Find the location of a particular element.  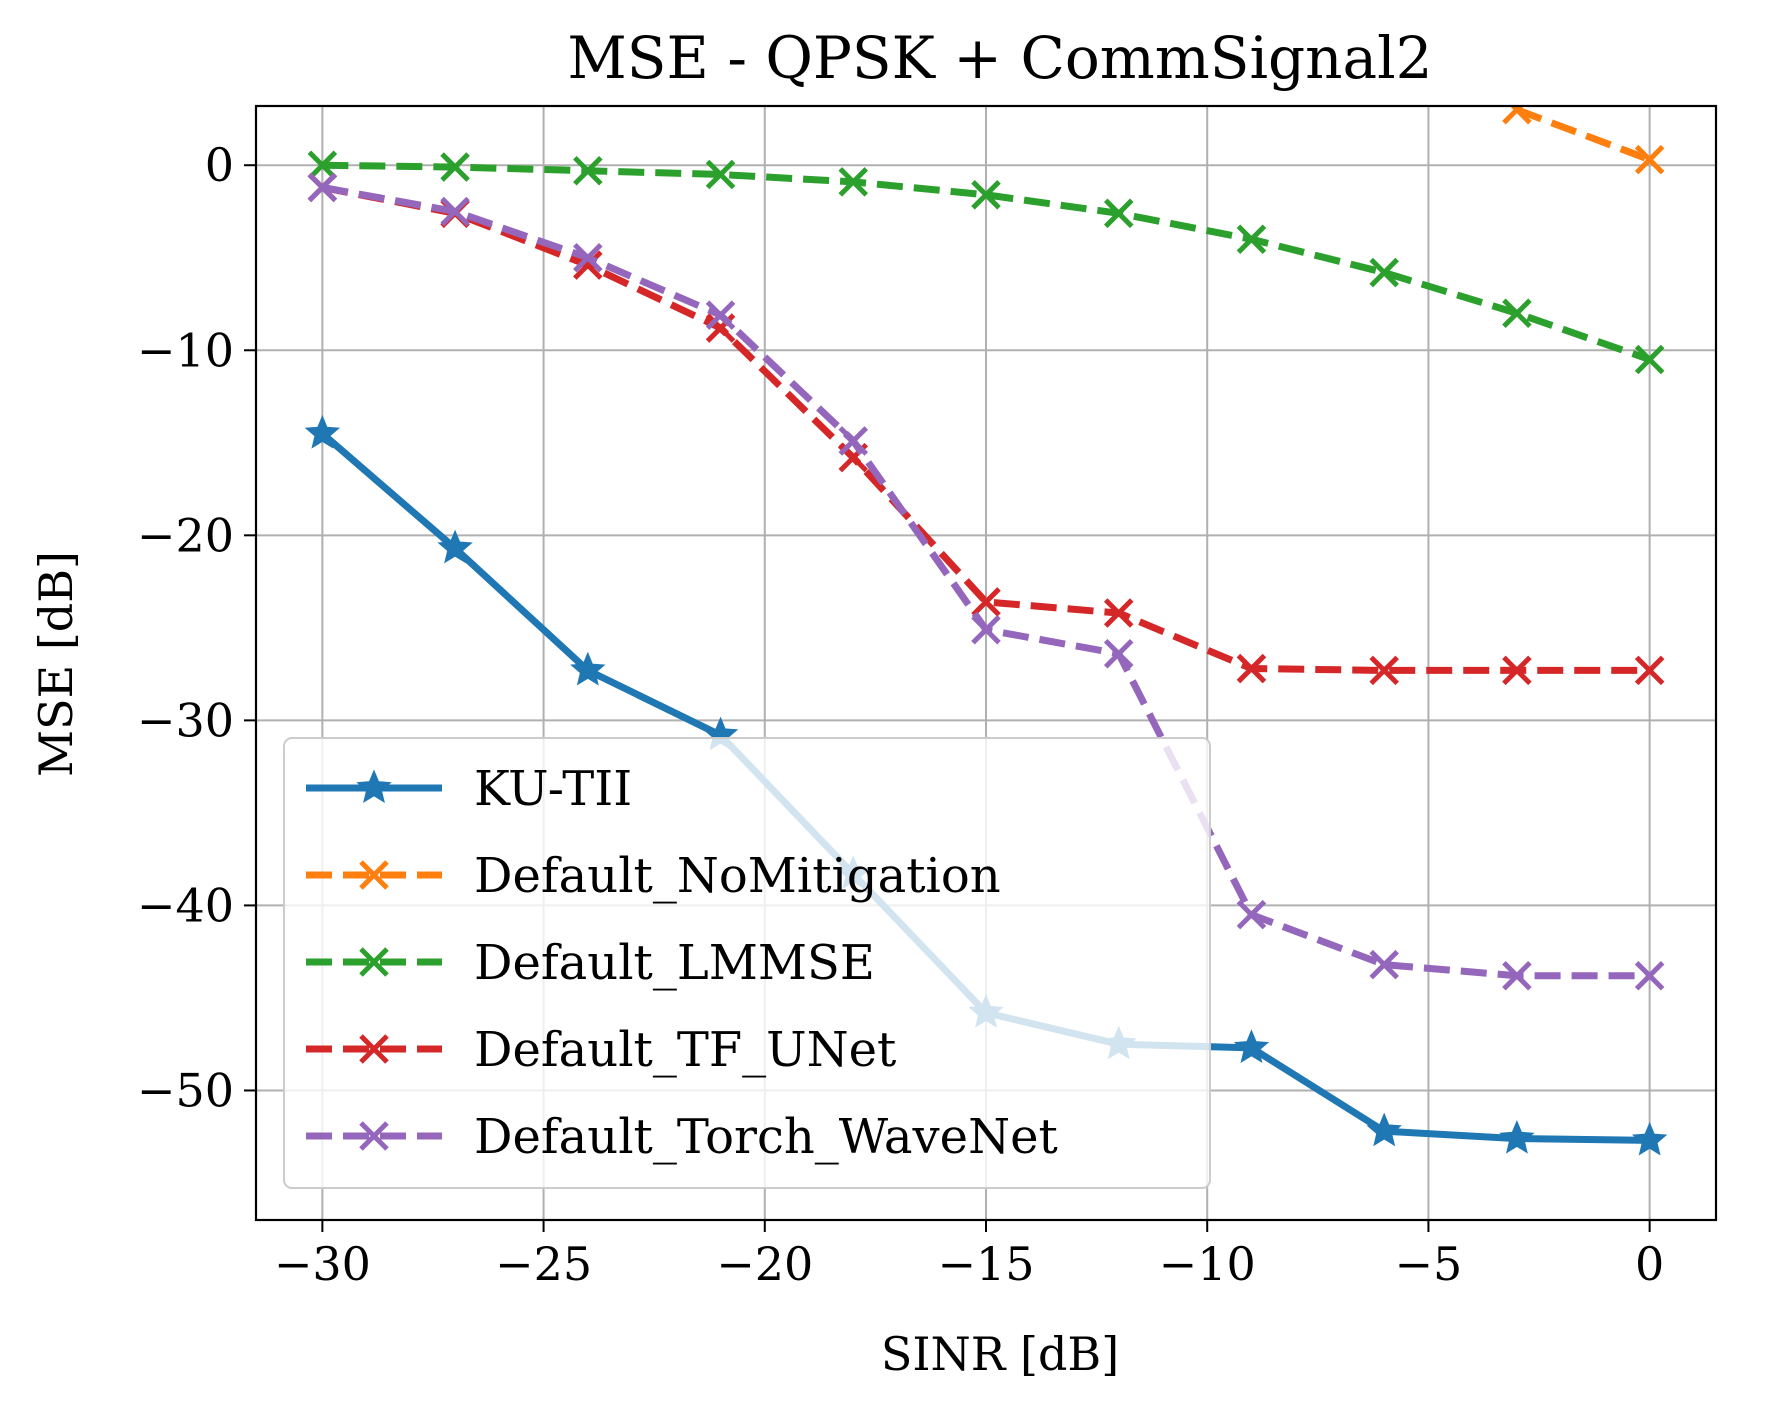

y-tick-label: −30 is located at coordinates (185, 720).